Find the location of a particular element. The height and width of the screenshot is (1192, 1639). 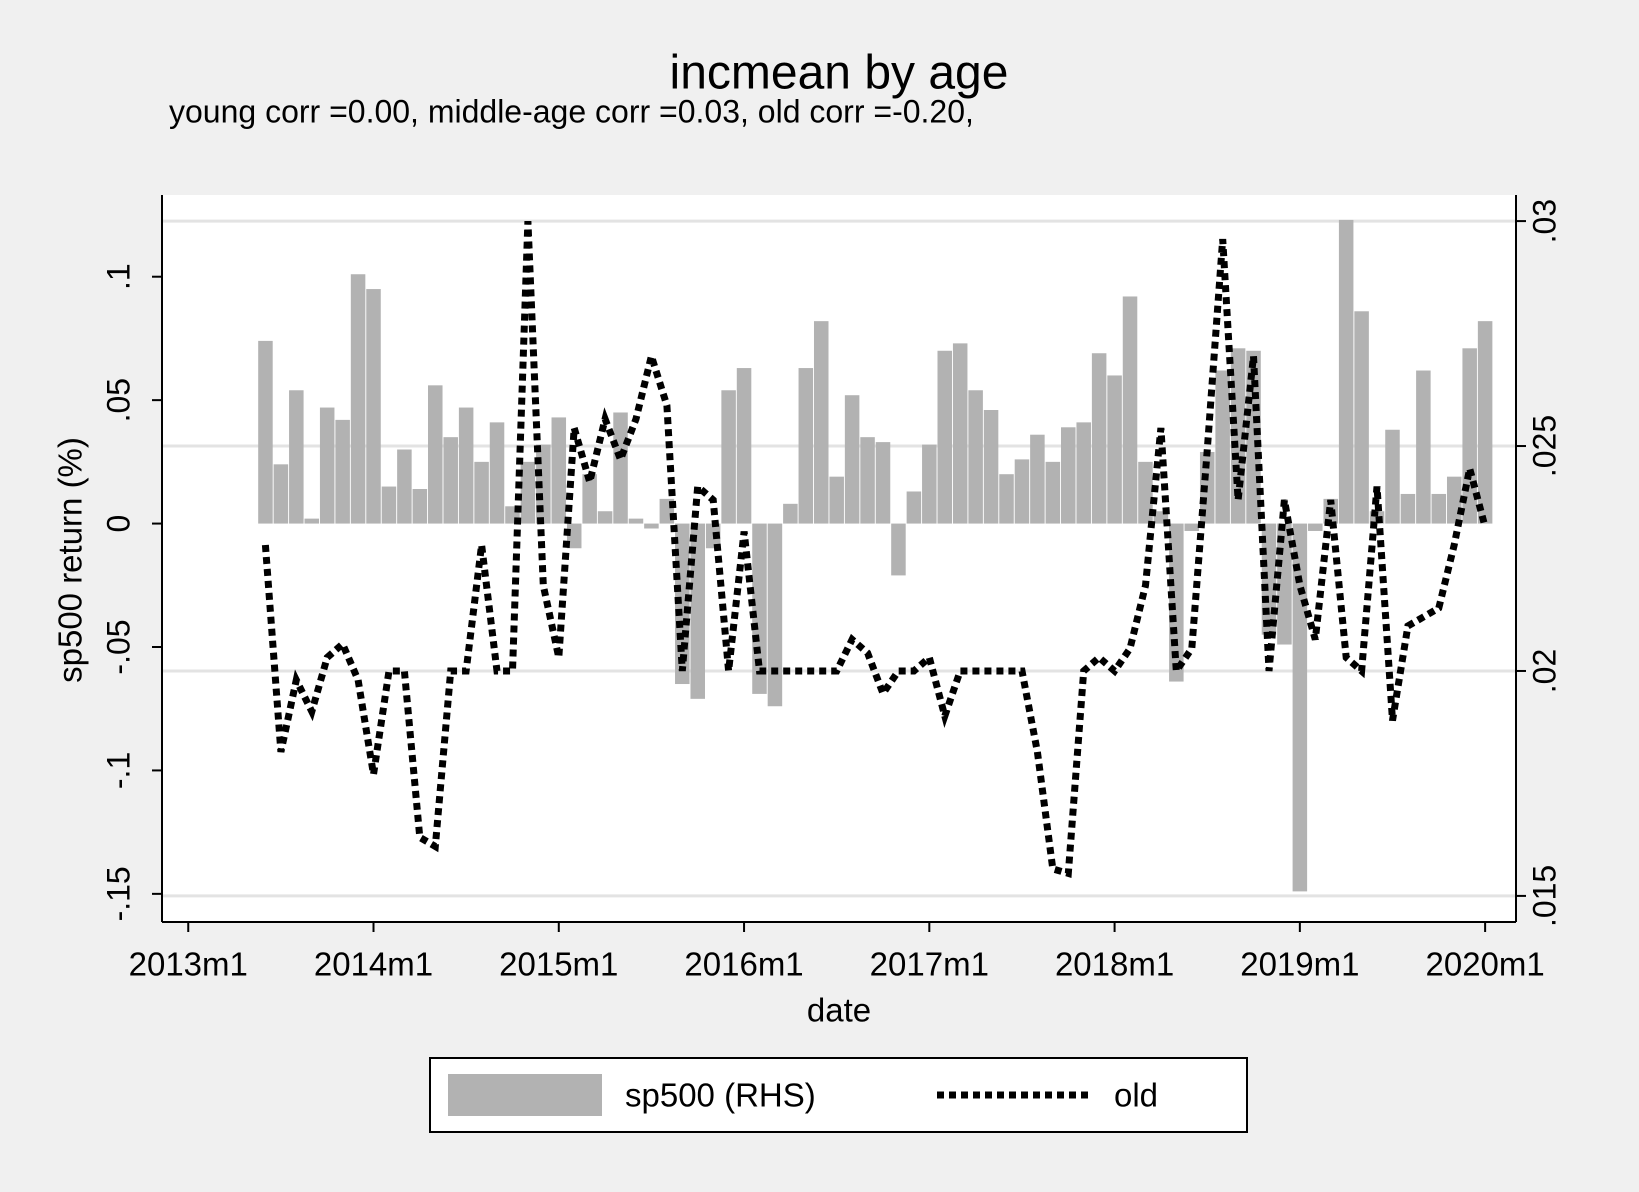

x-tick-label: 2013m1 is located at coordinates (188, 964).